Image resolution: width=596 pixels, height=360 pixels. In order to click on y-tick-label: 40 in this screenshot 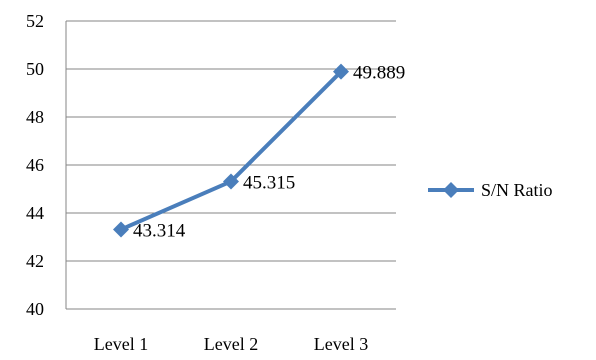, I will do `click(35, 309)`.